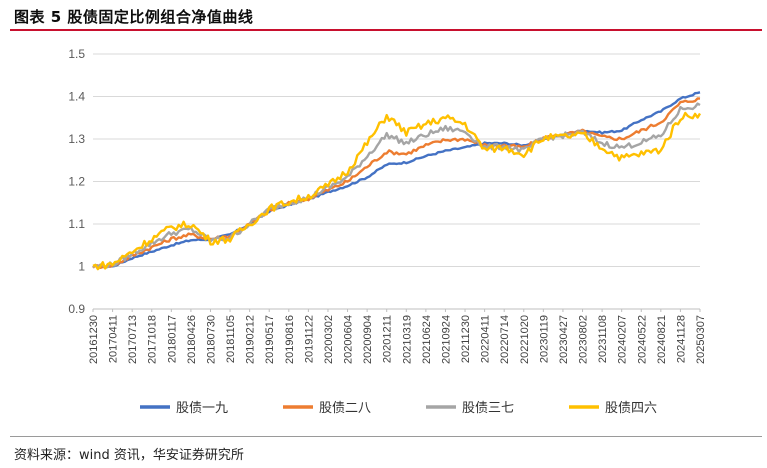  Describe the element at coordinates (388, 339) in the screenshot. I see `x-tick-label: 20201211` at that location.